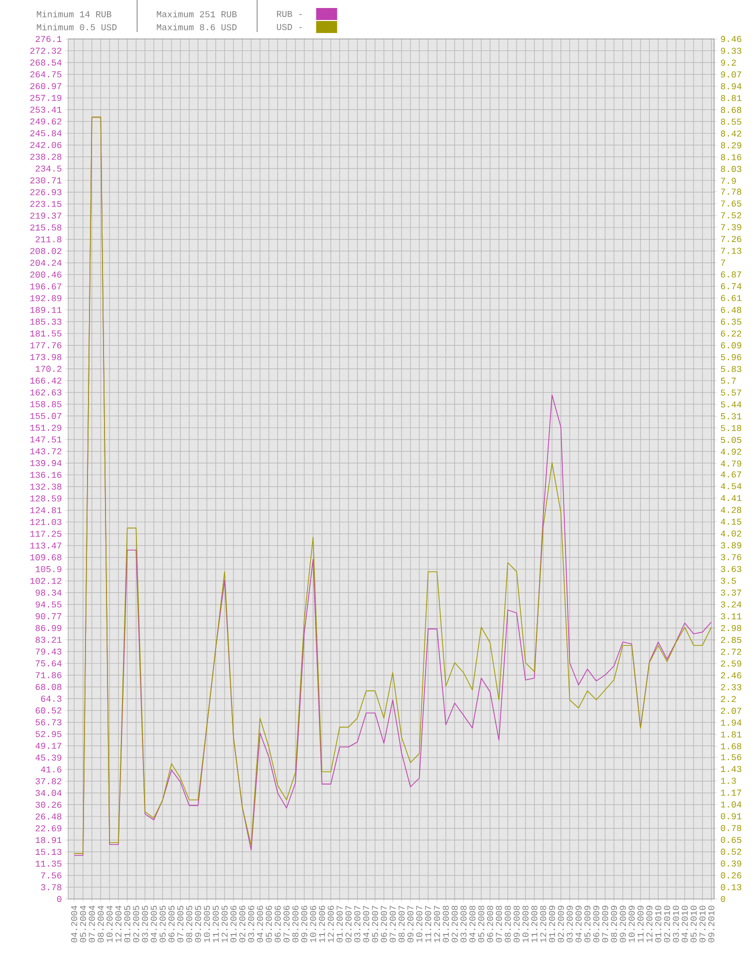  Describe the element at coordinates (623, 924) in the screenshot. I see `x-tick-label: 09.2009` at that location.